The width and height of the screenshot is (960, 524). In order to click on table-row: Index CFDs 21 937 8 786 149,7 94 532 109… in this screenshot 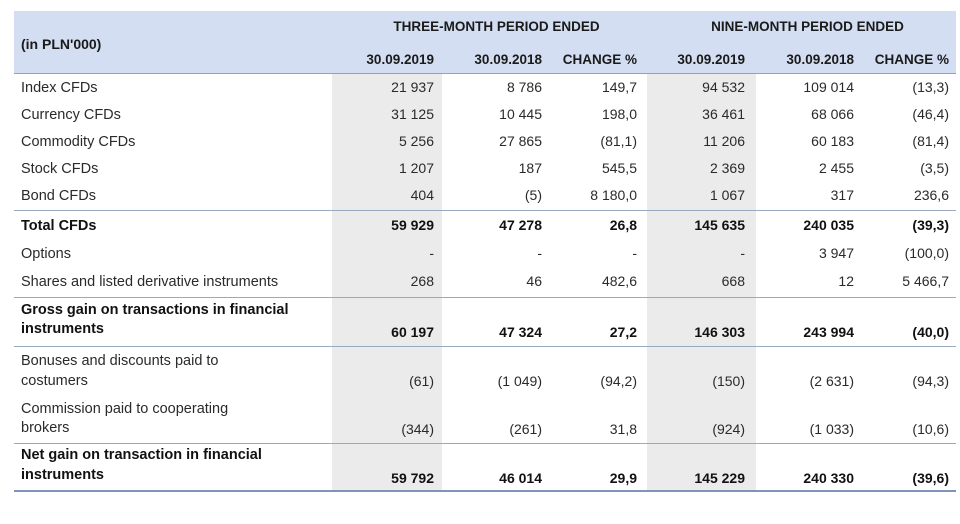, I will do `click(485, 88)`.